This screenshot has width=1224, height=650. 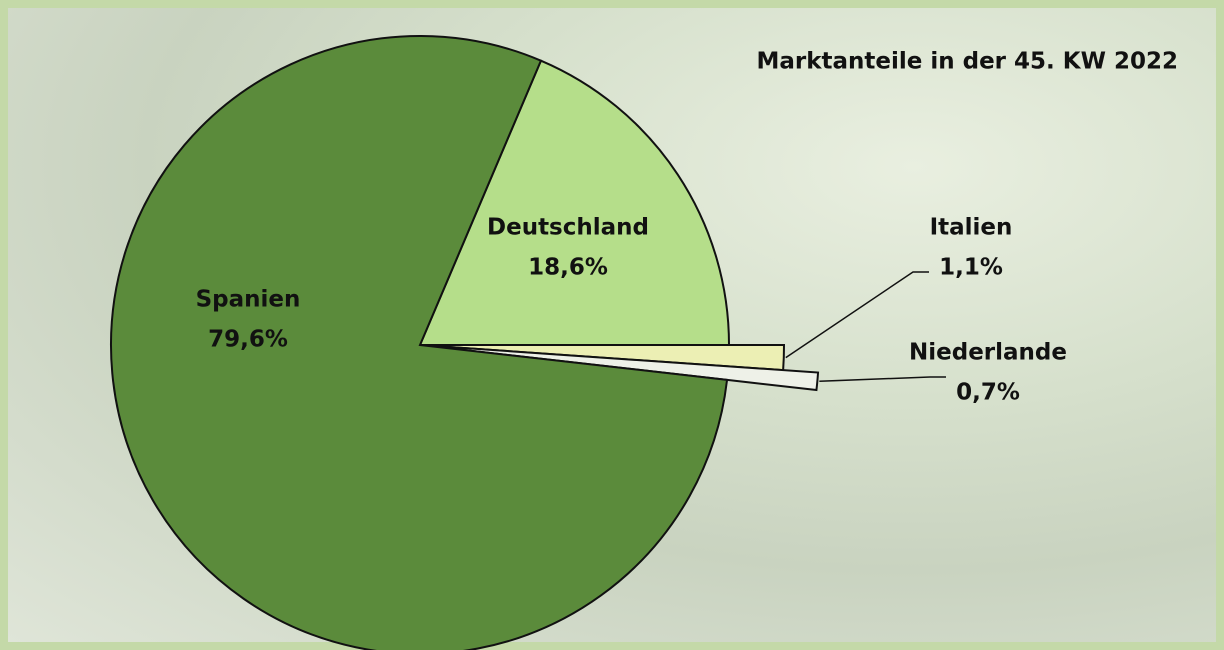 I want to click on slice-value-label: 18,6%, so click(x=568, y=268).